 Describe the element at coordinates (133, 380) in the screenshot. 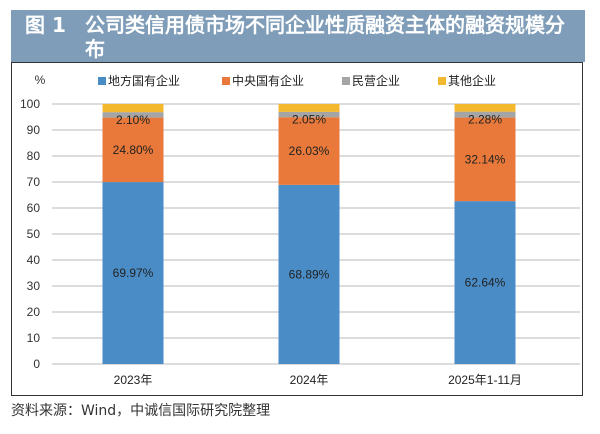

I see `x-tick-label: 2023年` at that location.